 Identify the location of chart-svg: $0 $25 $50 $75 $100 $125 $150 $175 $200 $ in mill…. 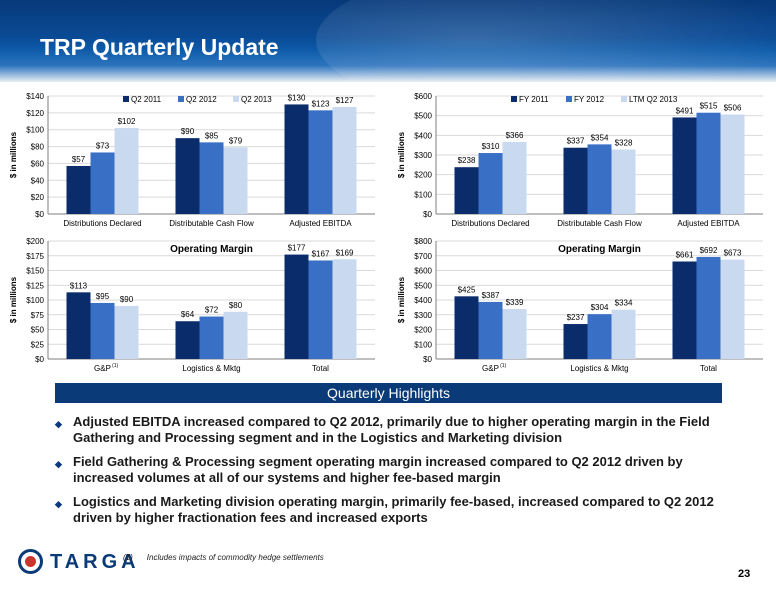
(192, 305).